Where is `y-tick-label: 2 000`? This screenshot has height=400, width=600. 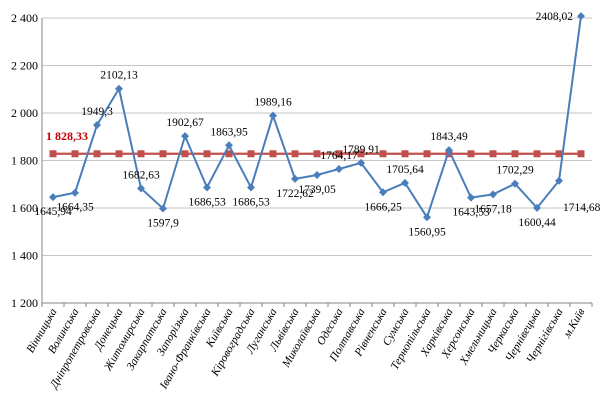
y-tick-label: 2 000 is located at coordinates (24, 113).